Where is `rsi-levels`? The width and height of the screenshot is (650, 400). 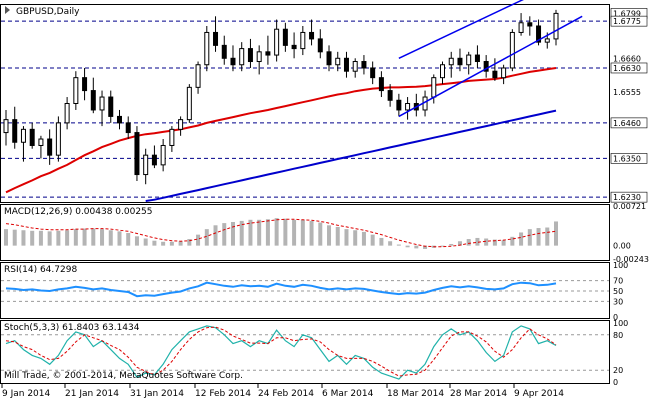
rsi-levels is located at coordinates (305, 291).